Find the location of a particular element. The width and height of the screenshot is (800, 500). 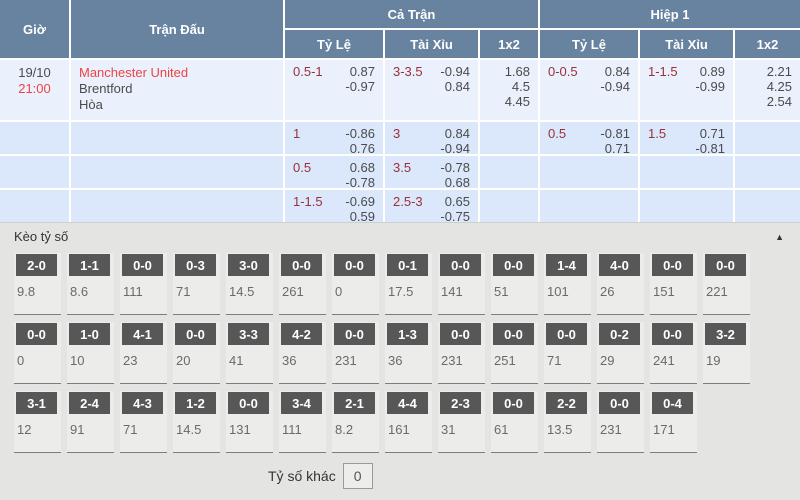

score-cell: 1-0 10 is located at coordinates (90, 353).